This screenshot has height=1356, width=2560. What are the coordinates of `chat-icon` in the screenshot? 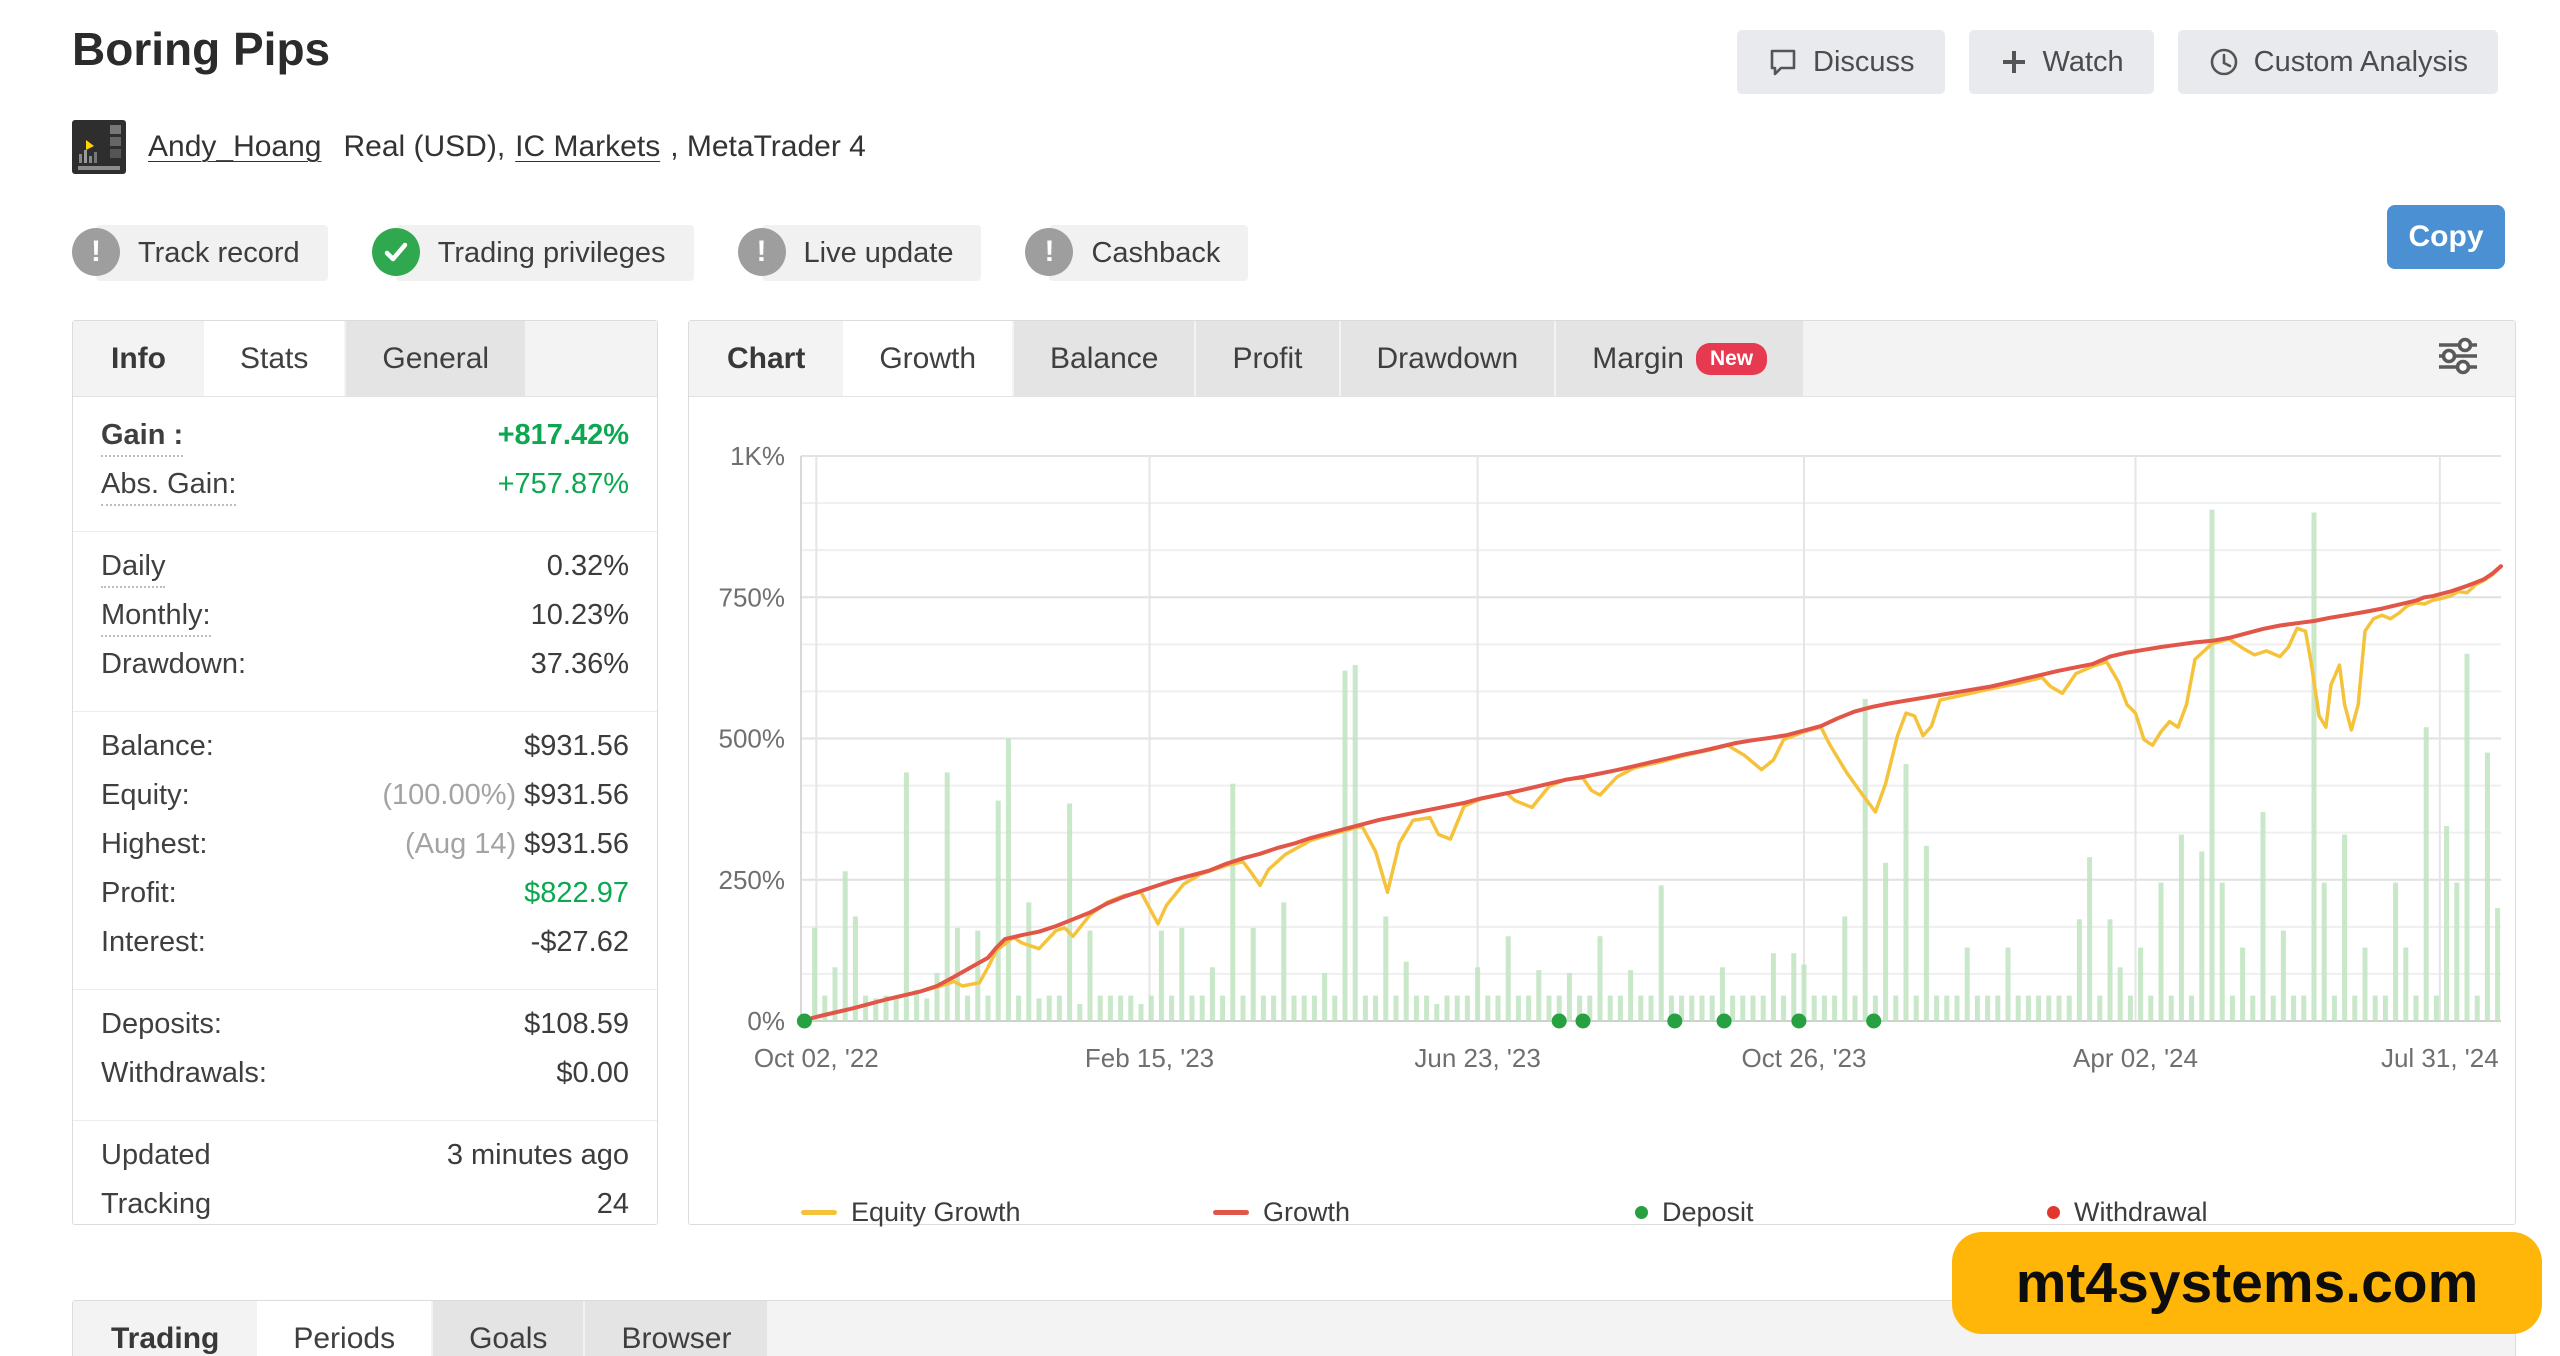 It's located at (1783, 62).